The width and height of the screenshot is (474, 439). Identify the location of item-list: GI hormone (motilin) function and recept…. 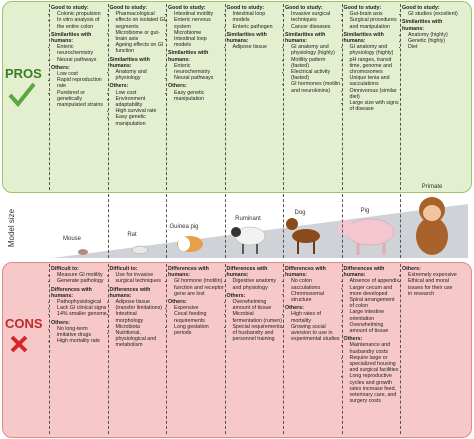
(196, 287).